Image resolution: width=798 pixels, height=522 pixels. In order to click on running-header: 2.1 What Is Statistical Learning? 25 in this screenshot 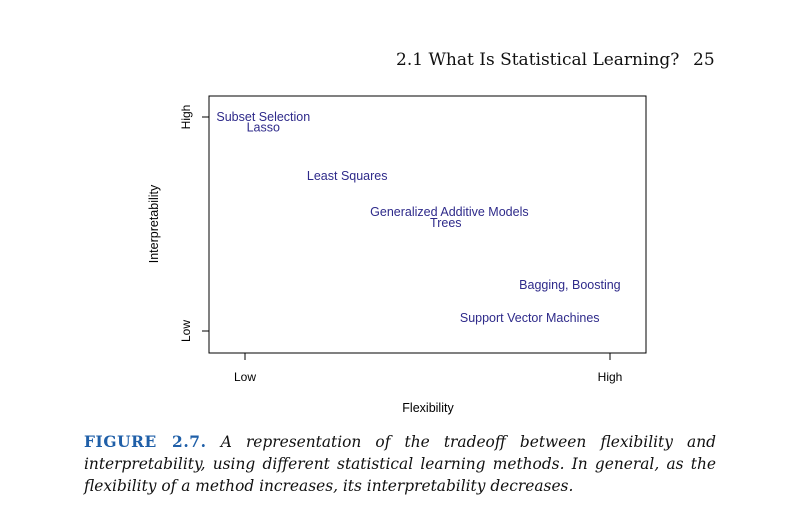, I will do `click(556, 62)`.